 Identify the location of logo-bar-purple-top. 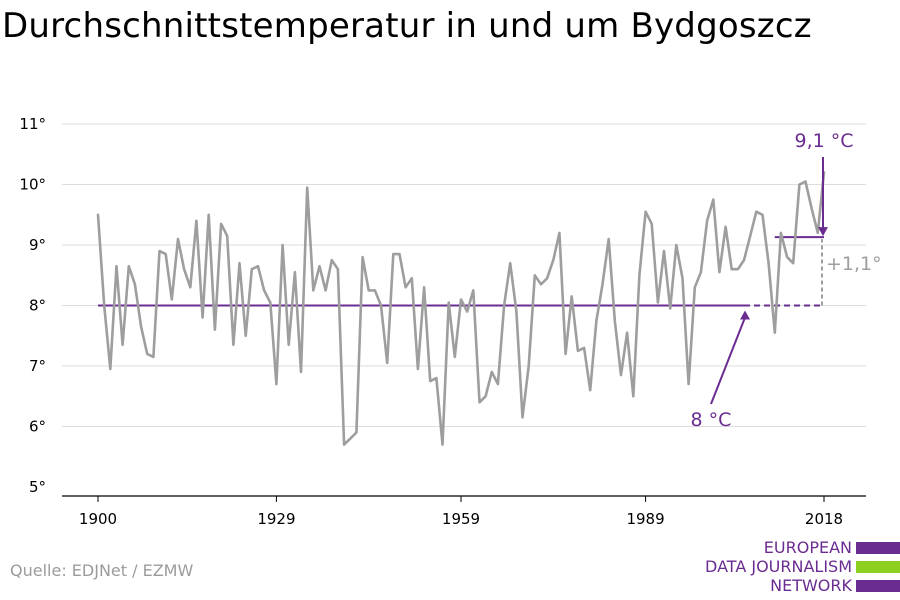
(878, 548).